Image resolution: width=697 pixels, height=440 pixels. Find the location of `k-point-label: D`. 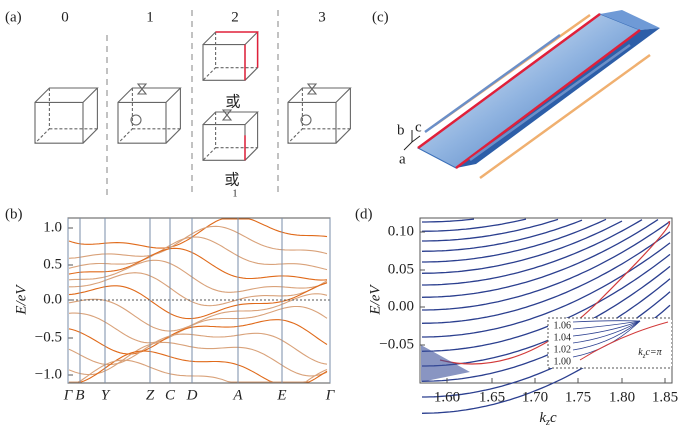

k-point-label: D is located at coordinates (192, 395).